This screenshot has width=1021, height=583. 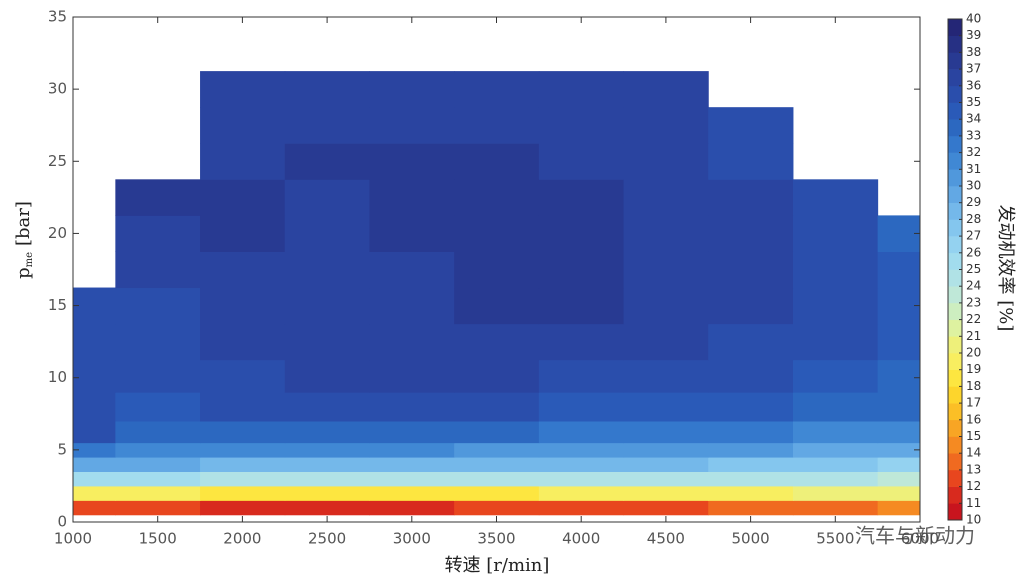 What do you see at coordinates (973, 469) in the screenshot?
I see `colorbar-tick-label: 13` at bounding box center [973, 469].